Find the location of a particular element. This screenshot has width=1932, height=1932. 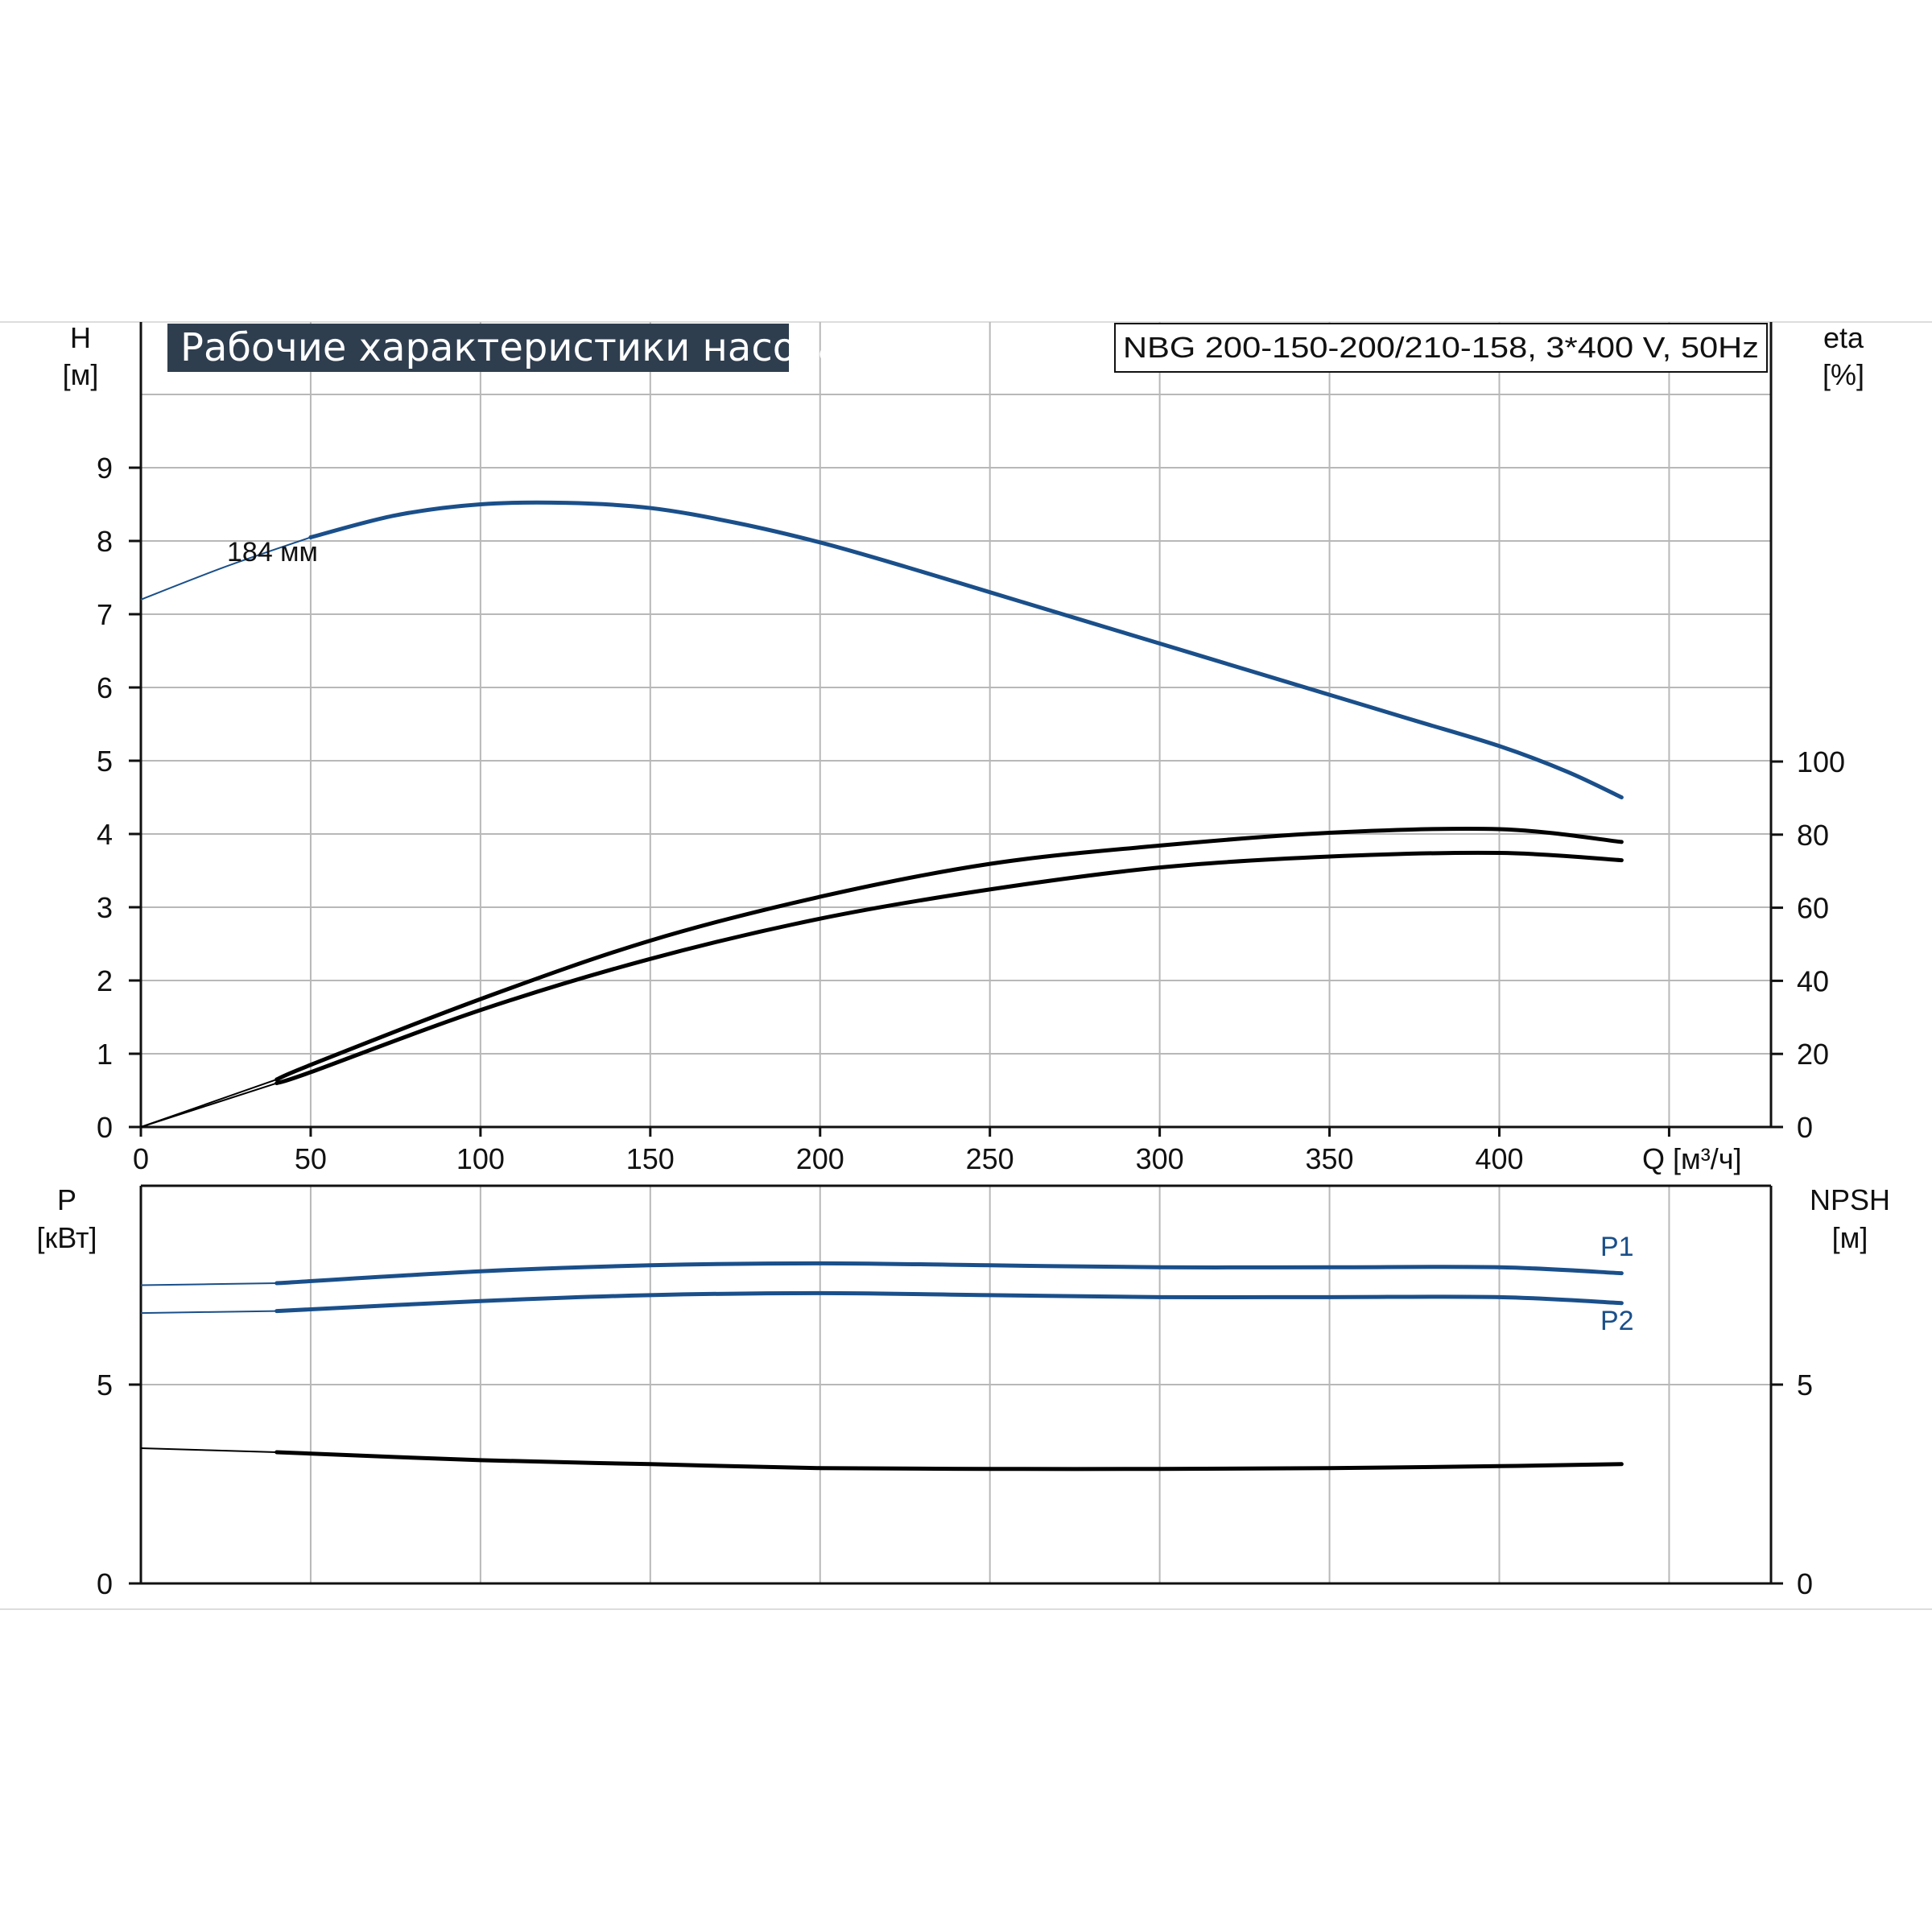

x-tick-label: 250 is located at coordinates (990, 1158).